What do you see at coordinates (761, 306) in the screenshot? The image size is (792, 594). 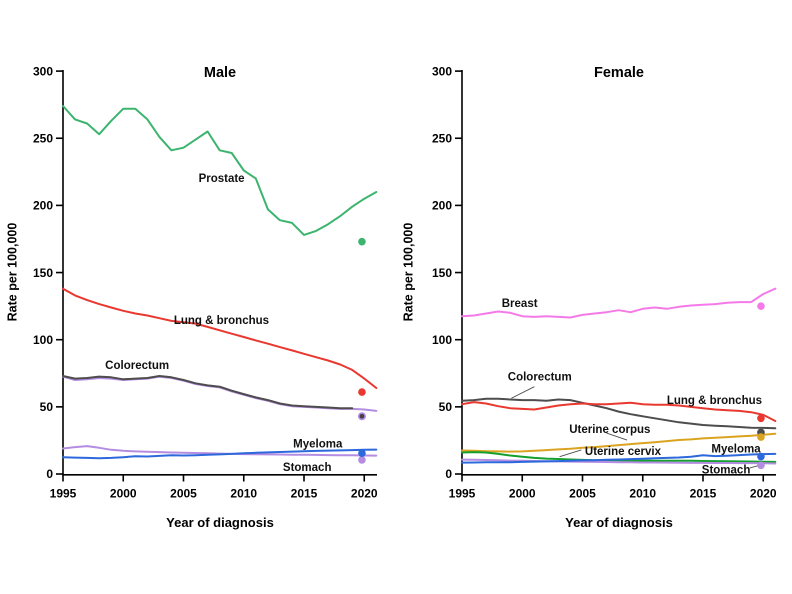 I see `breast-2020-dot` at bounding box center [761, 306].